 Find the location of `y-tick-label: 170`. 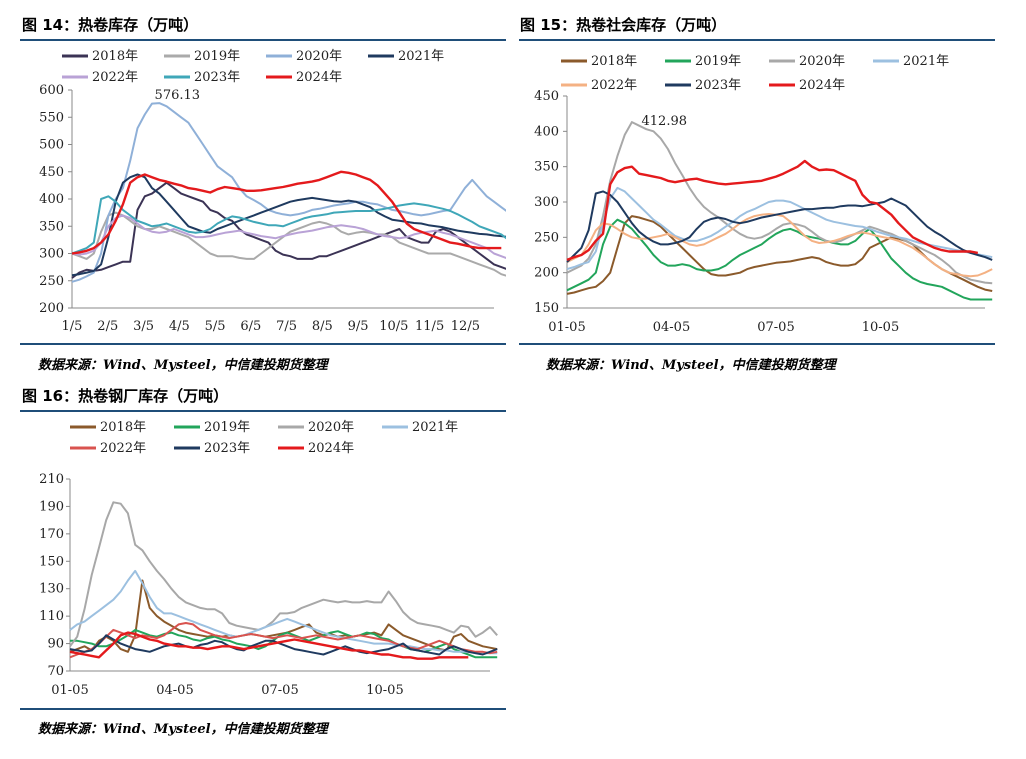

y-tick-label: 170 is located at coordinates (51, 534).